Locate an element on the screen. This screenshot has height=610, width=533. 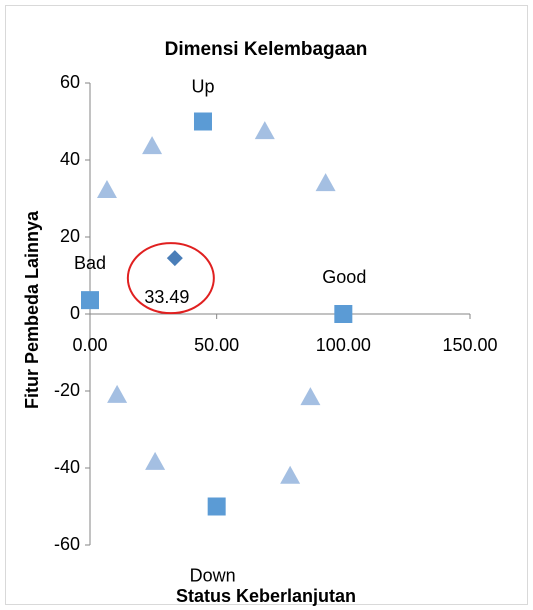
y-tick-label: -60 is located at coordinates (67, 544).